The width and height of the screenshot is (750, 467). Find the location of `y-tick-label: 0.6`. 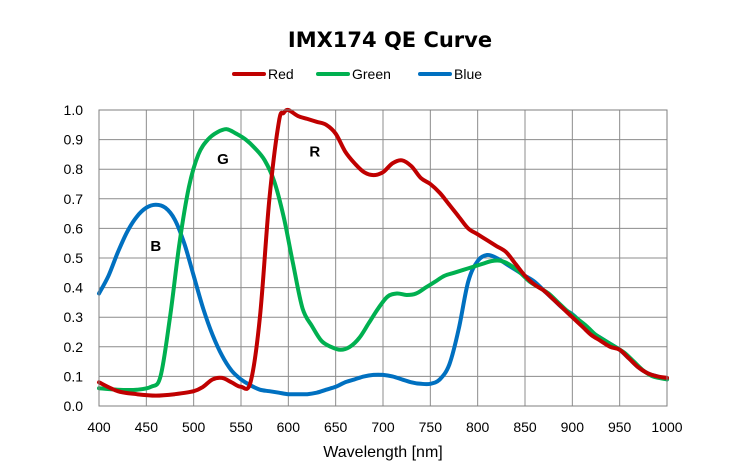

y-tick-label: 0.6 is located at coordinates (74, 228).